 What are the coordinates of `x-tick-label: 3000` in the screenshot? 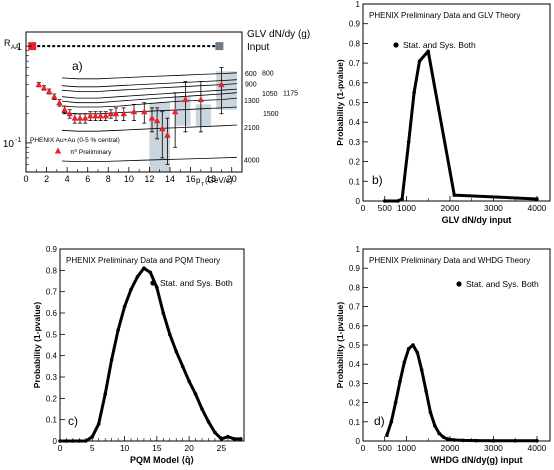 It's located at (493, 448).